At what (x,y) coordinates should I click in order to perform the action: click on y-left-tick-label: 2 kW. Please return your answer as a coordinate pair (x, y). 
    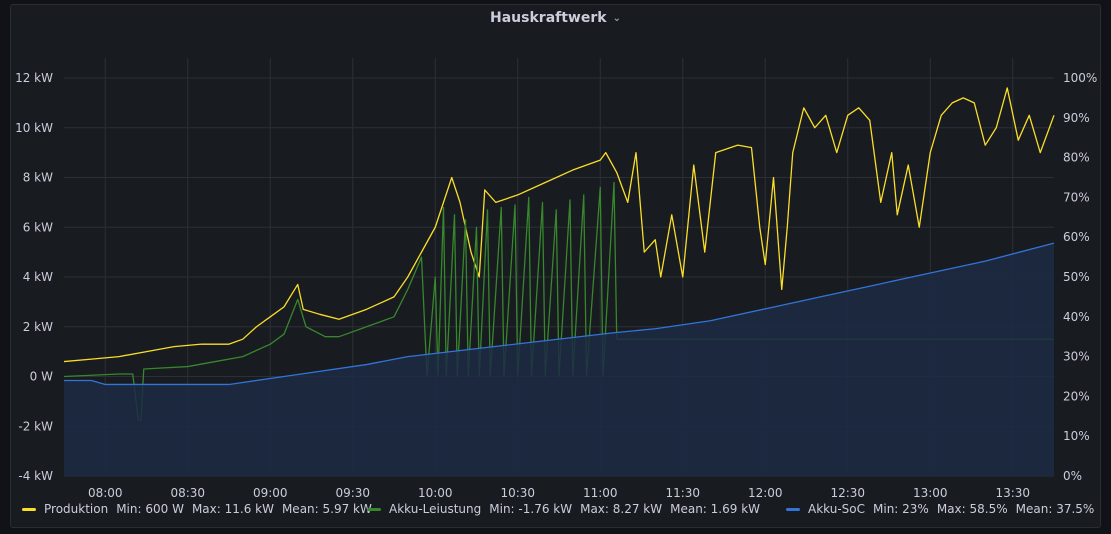
    Looking at the image, I should click on (38, 327).